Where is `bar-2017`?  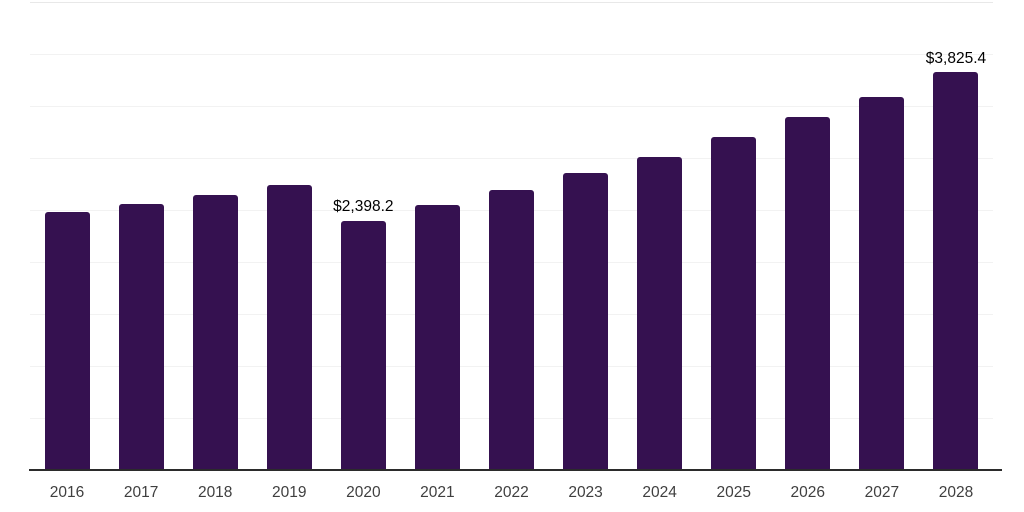
bar-2017 is located at coordinates (141, 336).